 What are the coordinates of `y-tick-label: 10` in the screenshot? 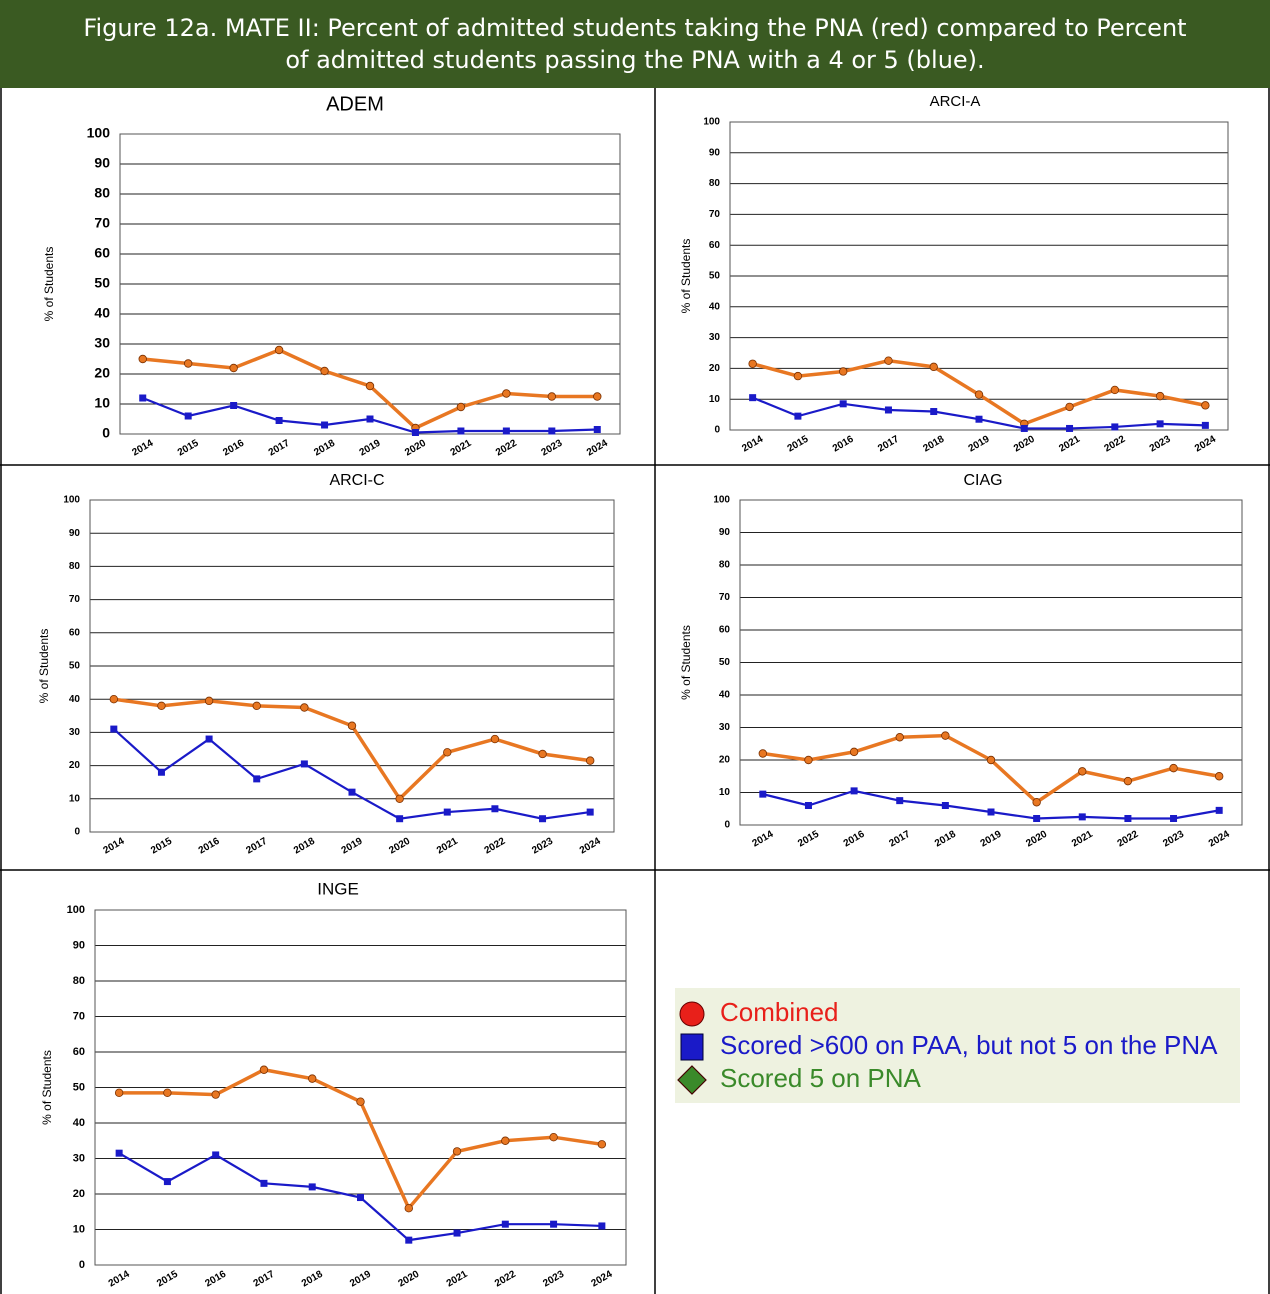 It's located at (725, 792).